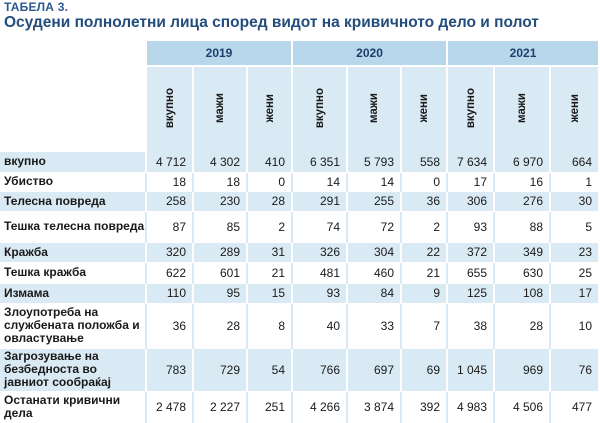  What do you see at coordinates (169, 201) in the screenshot?
I see `value-cell: 258` at bounding box center [169, 201].